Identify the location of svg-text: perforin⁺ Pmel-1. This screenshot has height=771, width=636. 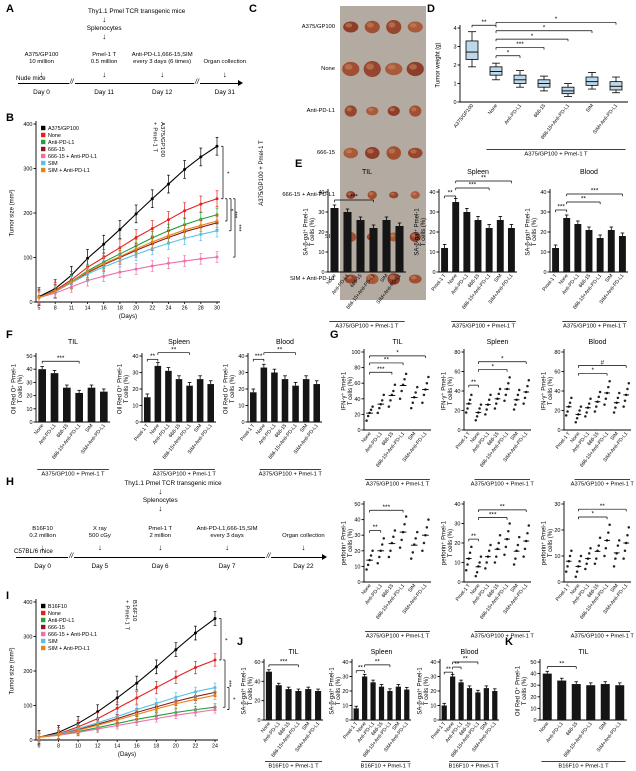
(544, 542).